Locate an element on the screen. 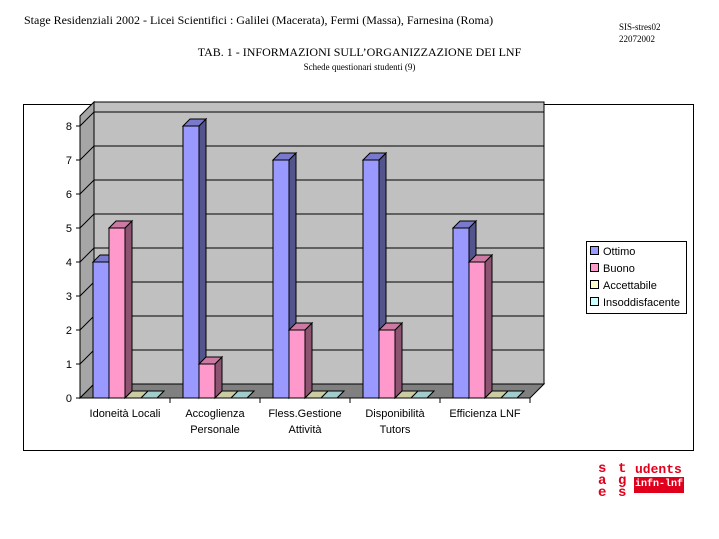 The image size is (719, 539). legend-swatch-ottimo is located at coordinates (594, 250).